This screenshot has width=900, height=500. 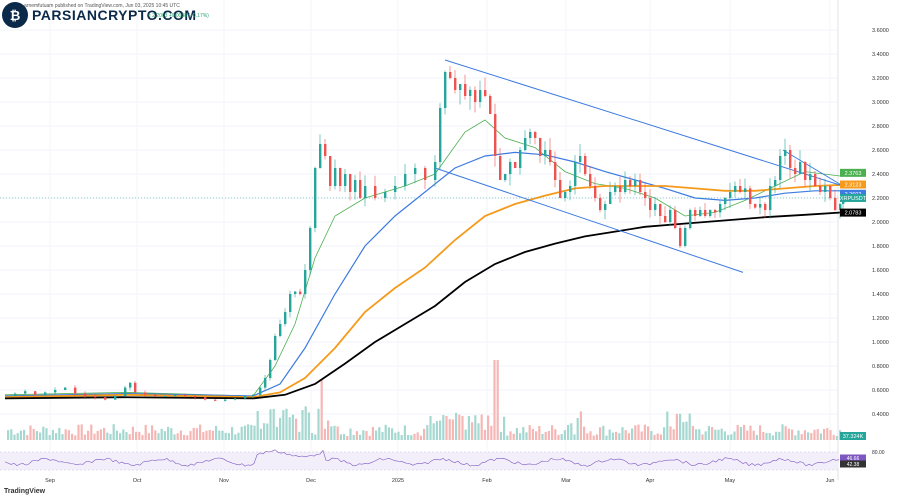 I want to click on y-tick-label: 1.2000, so click(x=880, y=319).